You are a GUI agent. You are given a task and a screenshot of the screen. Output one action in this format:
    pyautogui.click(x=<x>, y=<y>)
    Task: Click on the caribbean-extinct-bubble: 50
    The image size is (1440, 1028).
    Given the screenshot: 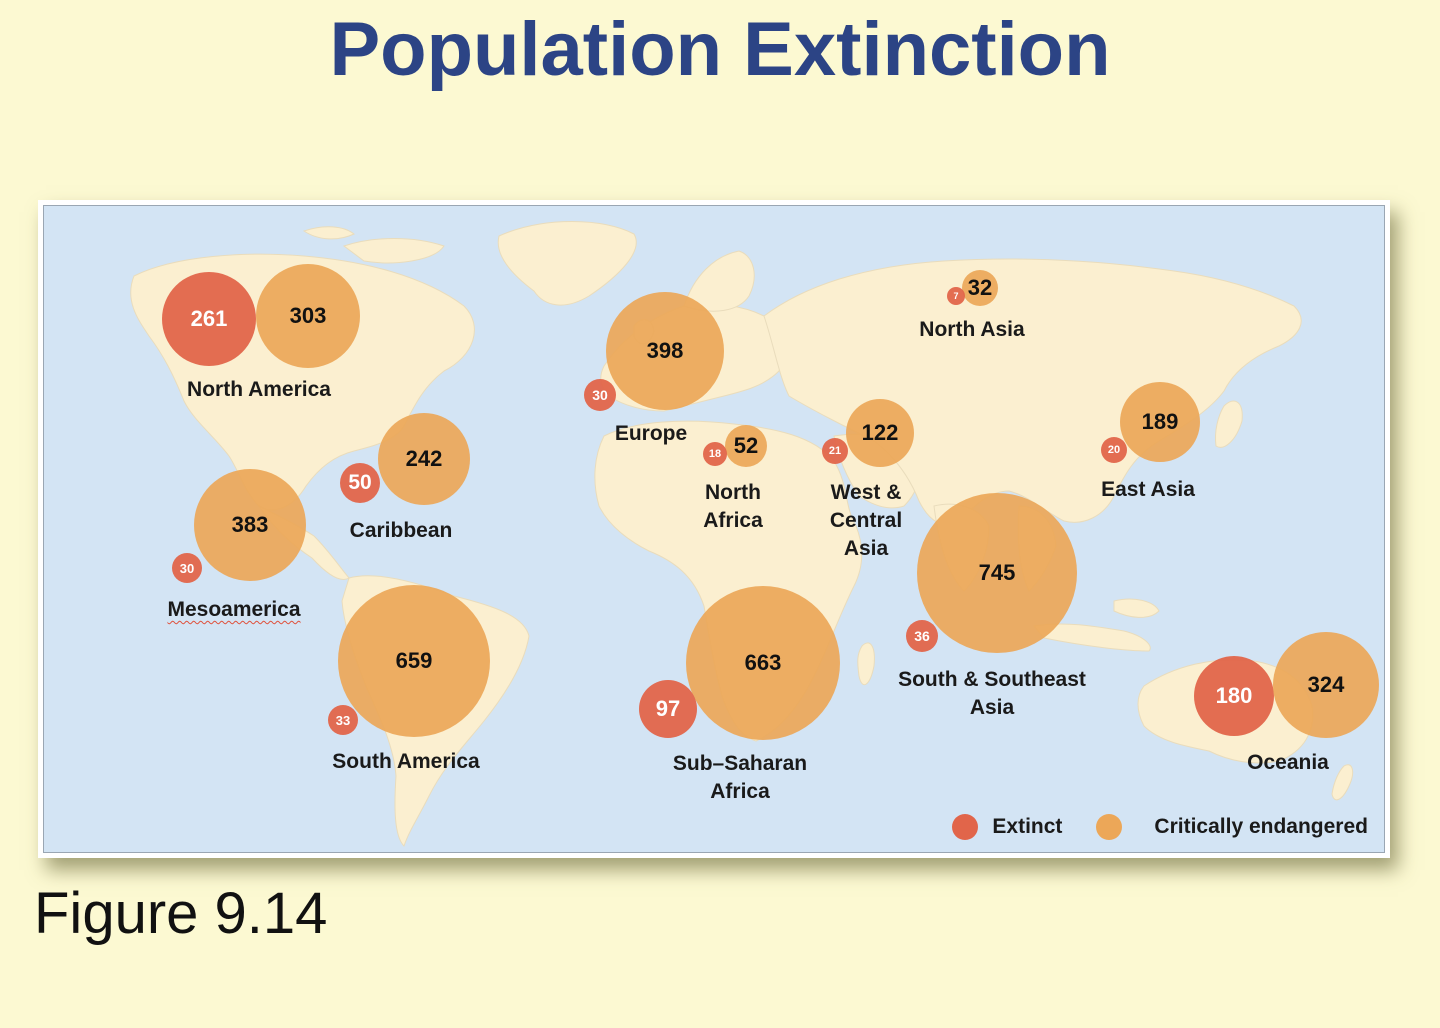 What is the action you would take?
    pyautogui.click(x=360, y=483)
    